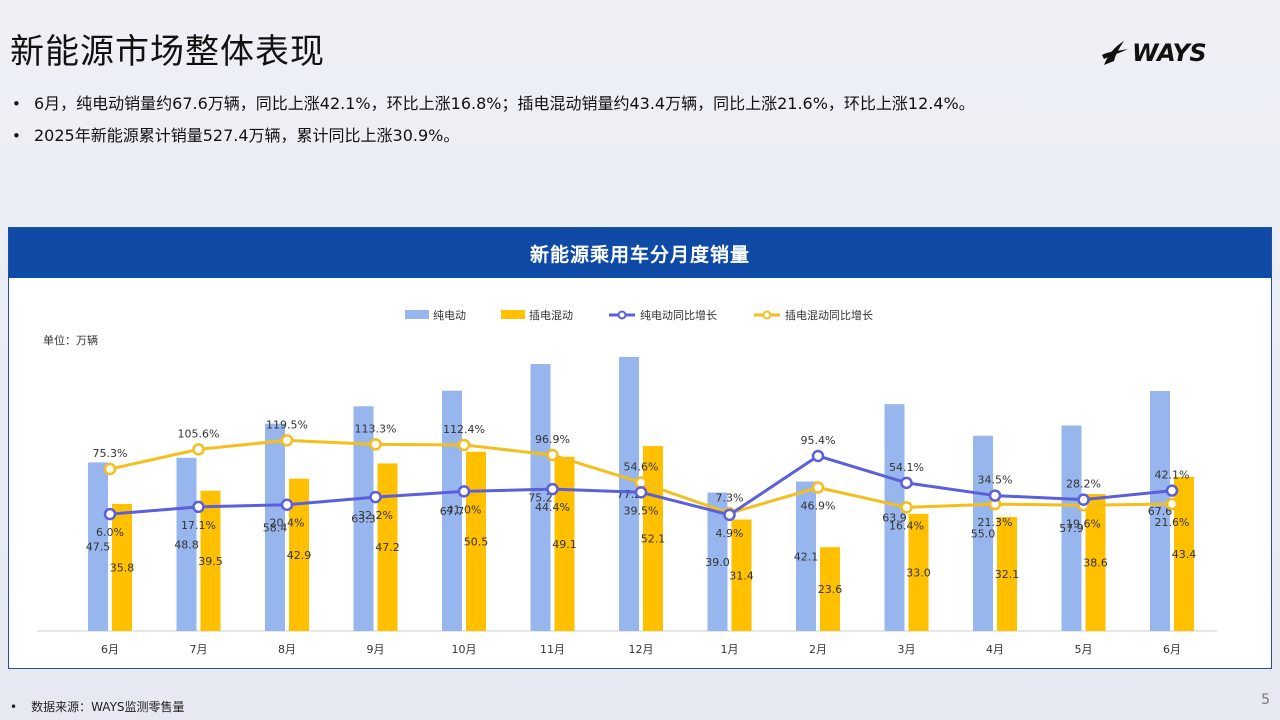  Describe the element at coordinates (464, 429) in the screenshot. I see `phev-yoy-data-label: 112.4%` at that location.